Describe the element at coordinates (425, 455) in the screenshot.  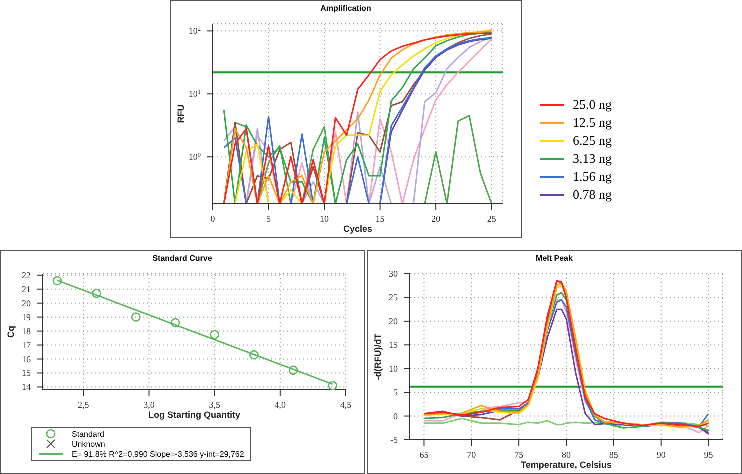
I see `x-tick-label: 65` at that location.